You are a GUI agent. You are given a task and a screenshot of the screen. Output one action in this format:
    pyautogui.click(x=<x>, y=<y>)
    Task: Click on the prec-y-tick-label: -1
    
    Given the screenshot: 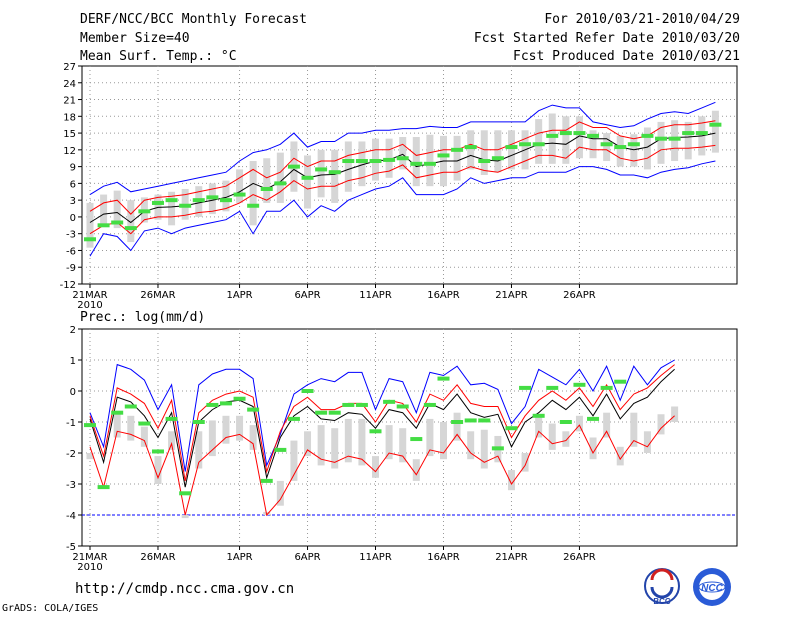 What is the action you would take?
    pyautogui.click(x=71, y=423)
    